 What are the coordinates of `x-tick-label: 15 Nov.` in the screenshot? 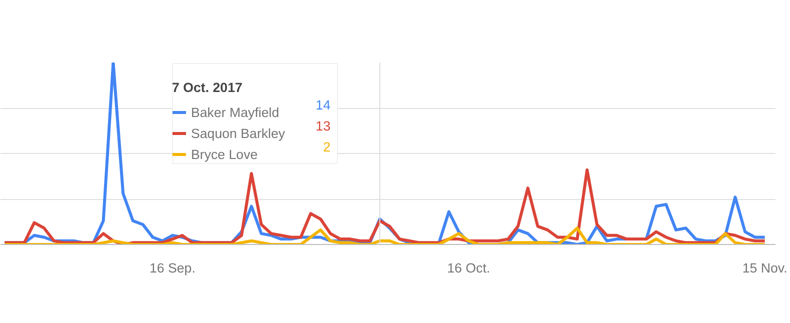 It's located at (765, 268).